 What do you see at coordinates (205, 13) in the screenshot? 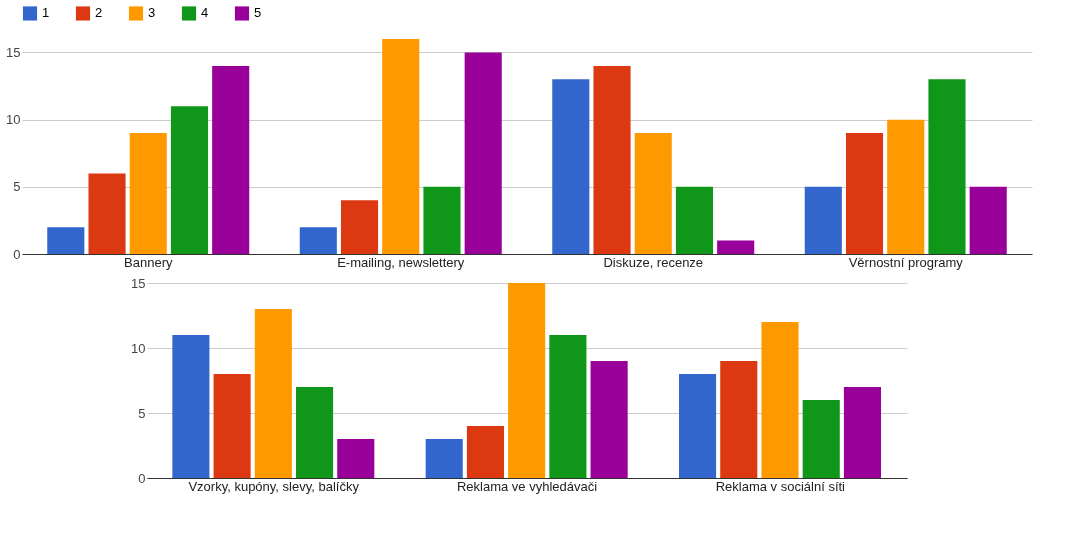
I see `legend-label: 4` at bounding box center [205, 13].